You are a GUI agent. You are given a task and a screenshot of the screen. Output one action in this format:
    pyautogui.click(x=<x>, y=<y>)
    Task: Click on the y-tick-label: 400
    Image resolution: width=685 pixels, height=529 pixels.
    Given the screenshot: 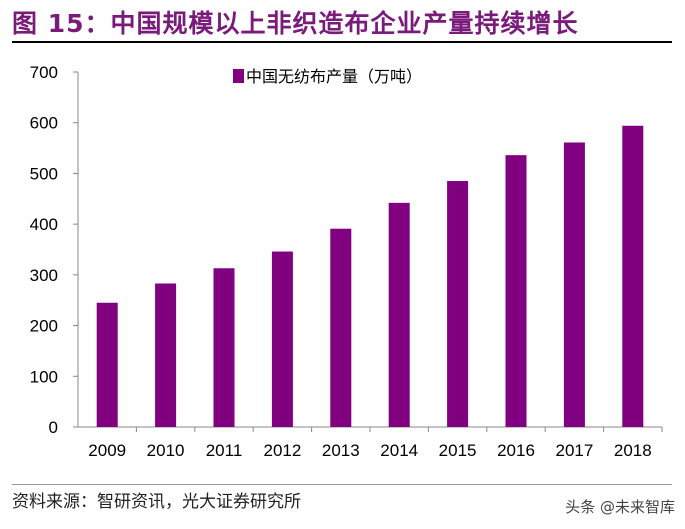 What is the action you would take?
    pyautogui.click(x=44, y=224)
    